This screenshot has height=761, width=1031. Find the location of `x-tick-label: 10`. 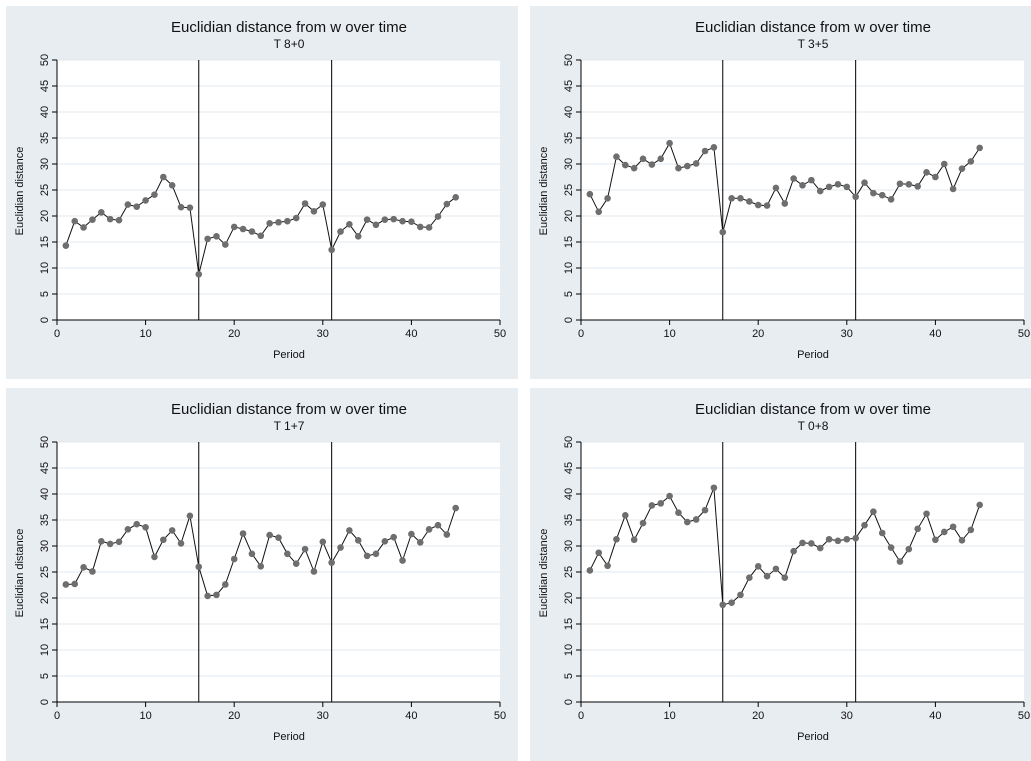

x-tick-label: 10 is located at coordinates (669, 716).